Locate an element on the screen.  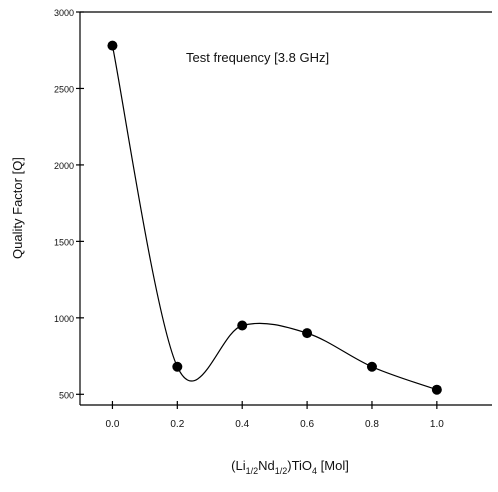
x-tick-label: 1.0 is located at coordinates (437, 424).